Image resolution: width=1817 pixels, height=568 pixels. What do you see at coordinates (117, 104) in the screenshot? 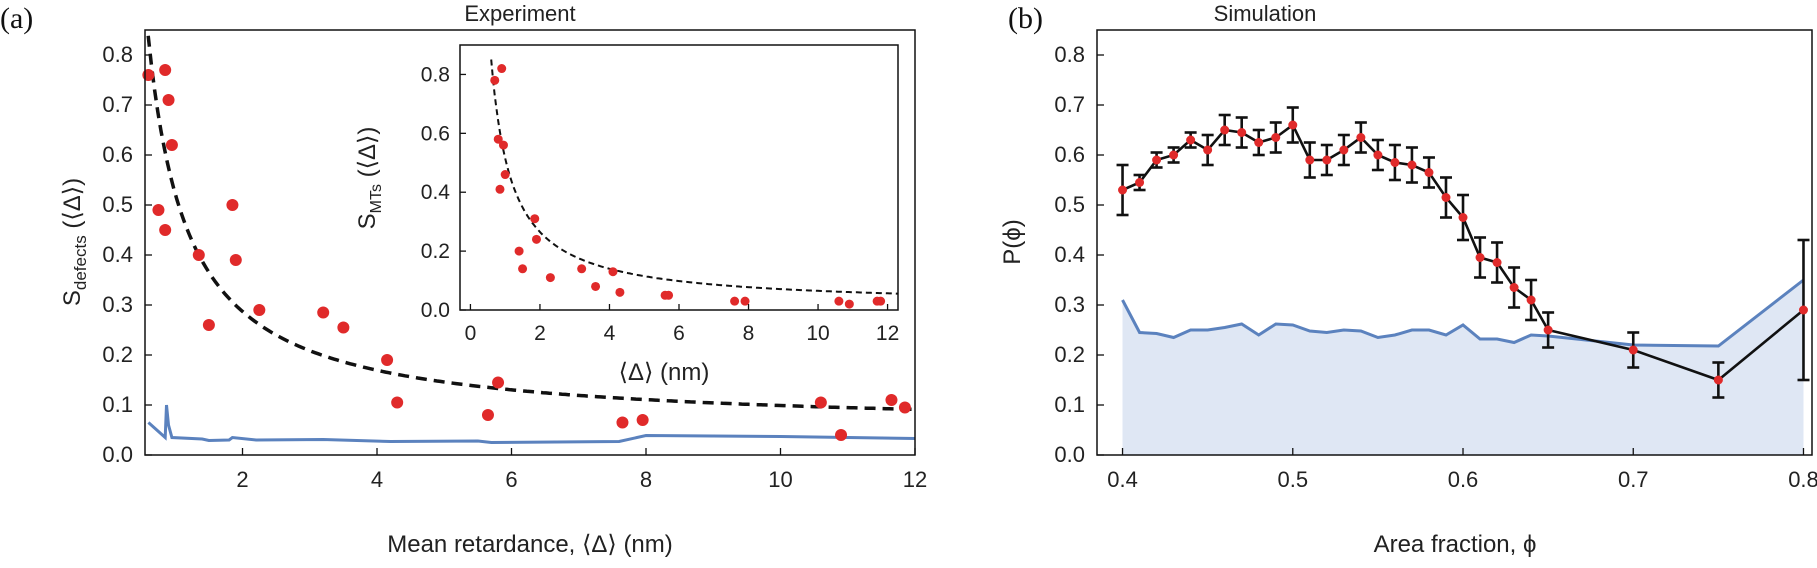
I see `y-tick-label: 0.7` at bounding box center [117, 104].